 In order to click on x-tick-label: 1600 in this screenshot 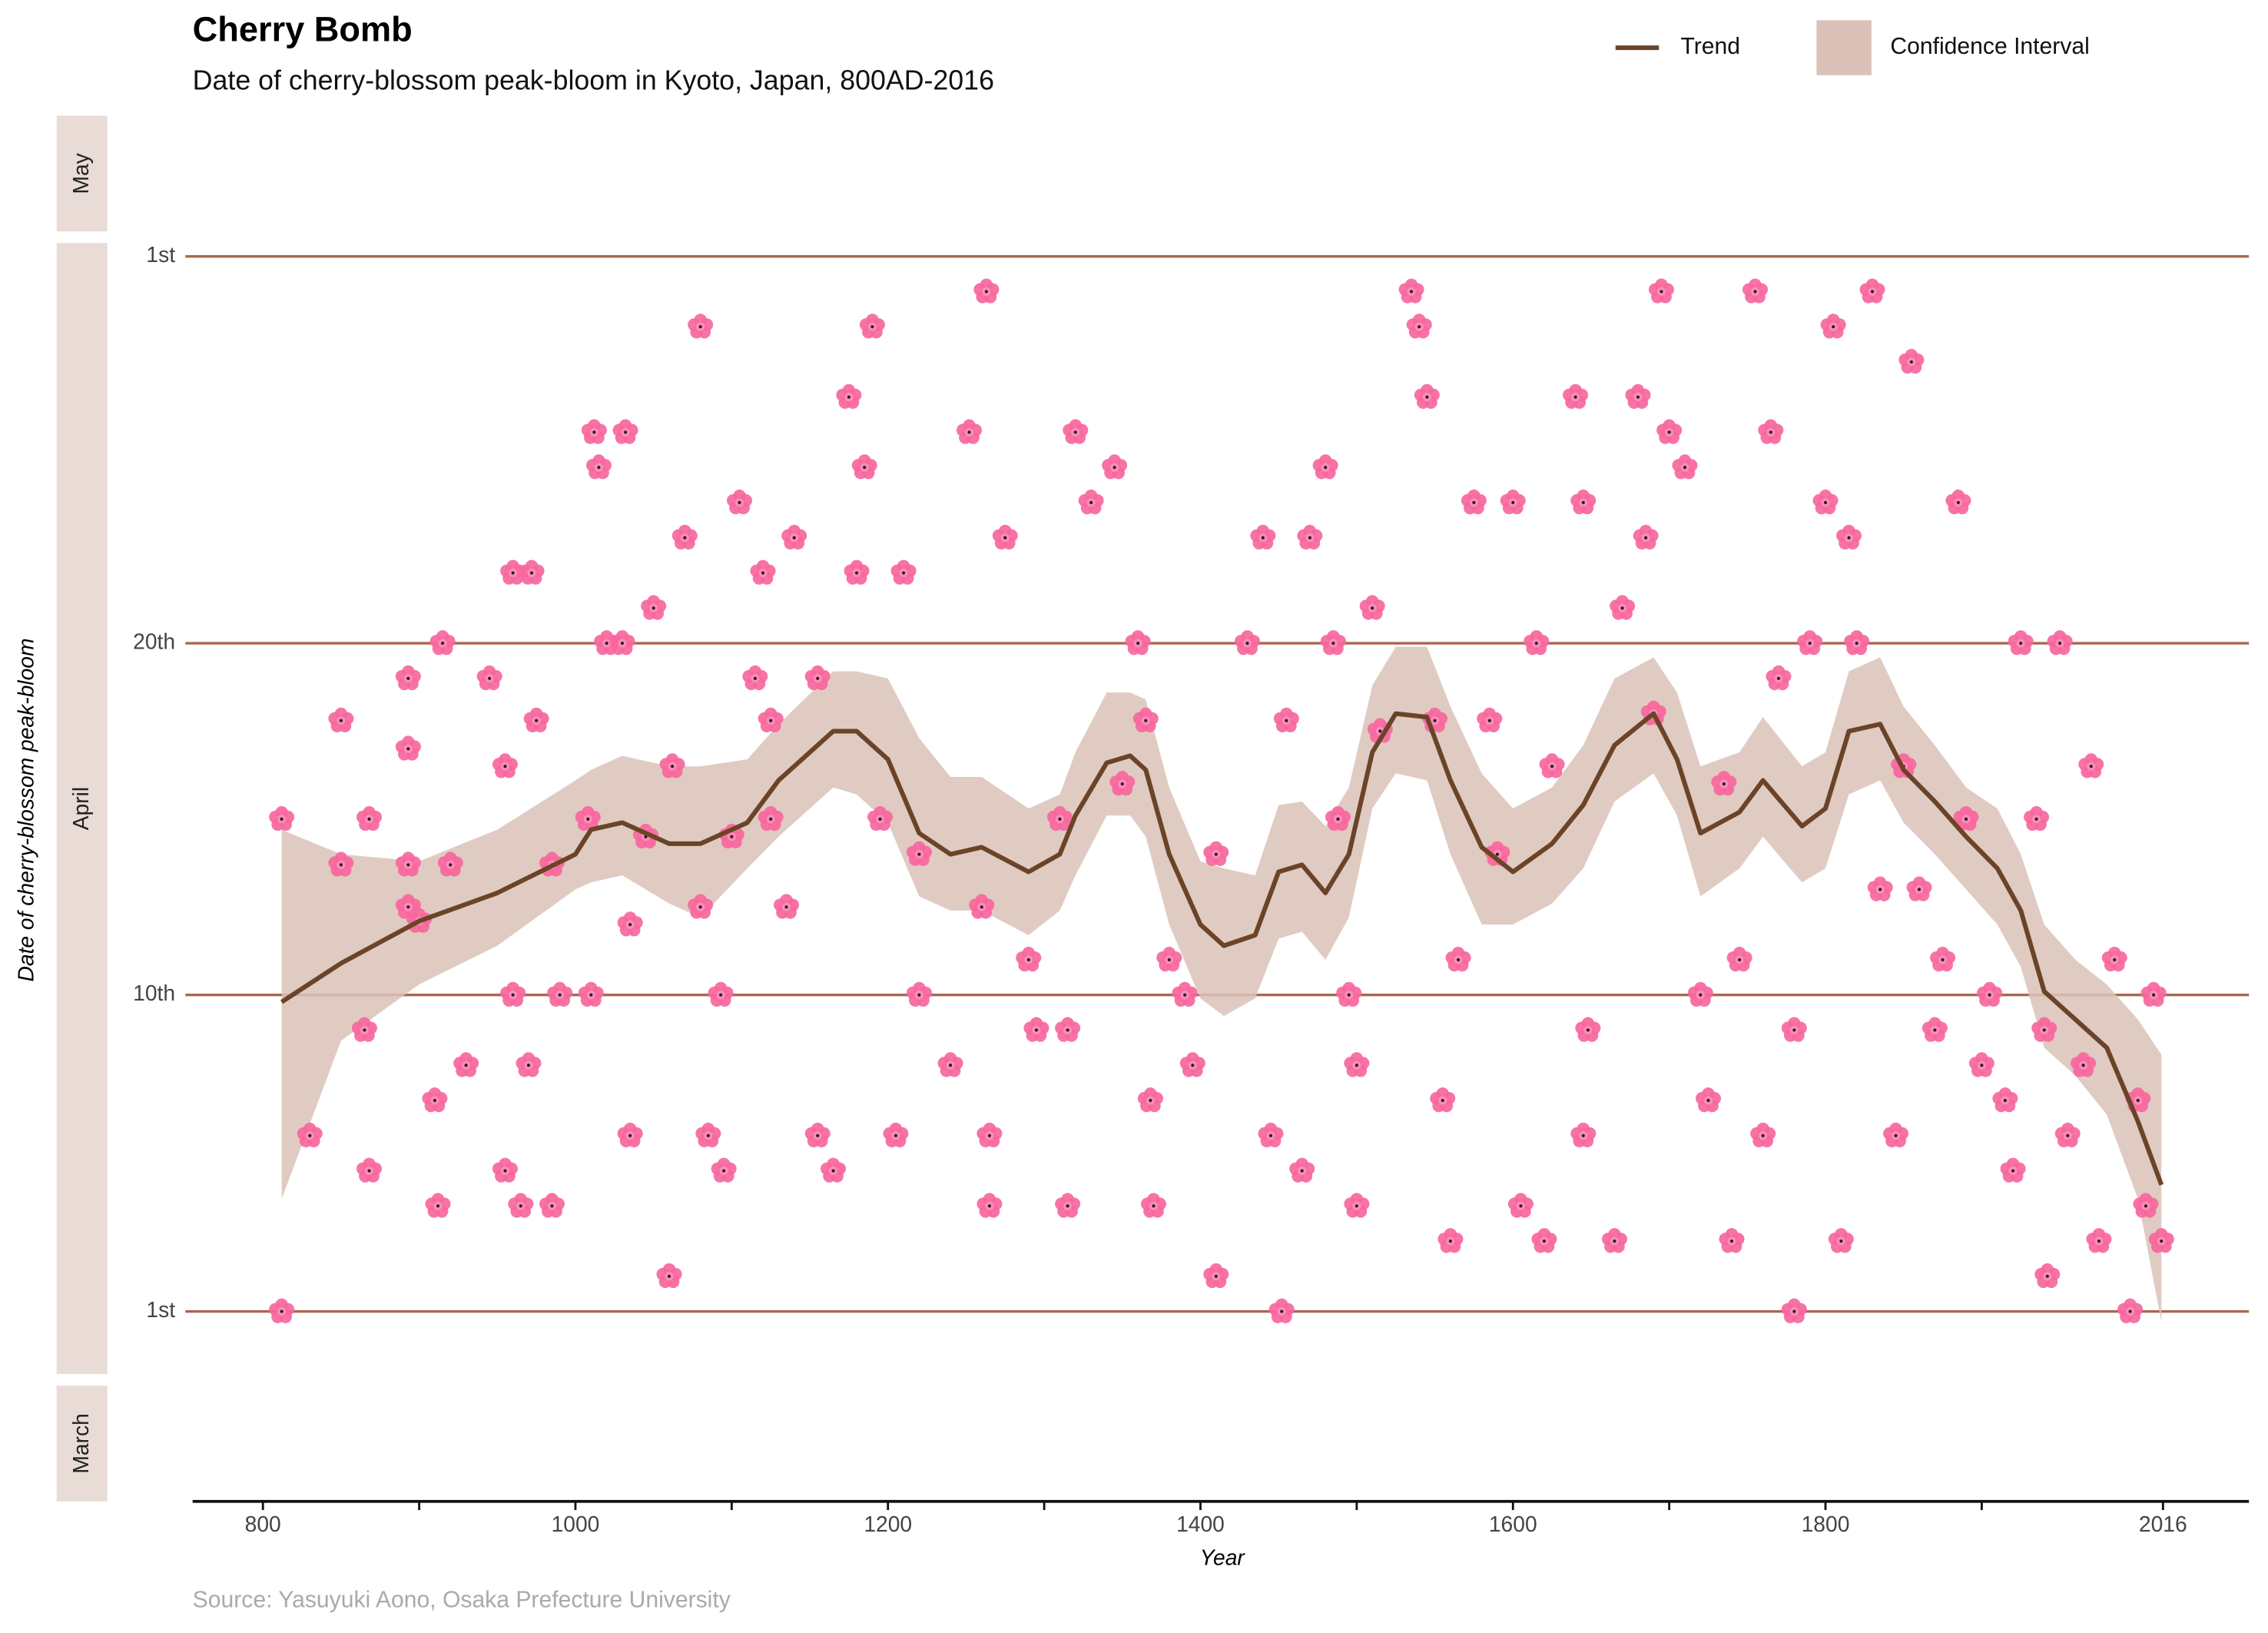, I will do `click(1513, 1524)`.